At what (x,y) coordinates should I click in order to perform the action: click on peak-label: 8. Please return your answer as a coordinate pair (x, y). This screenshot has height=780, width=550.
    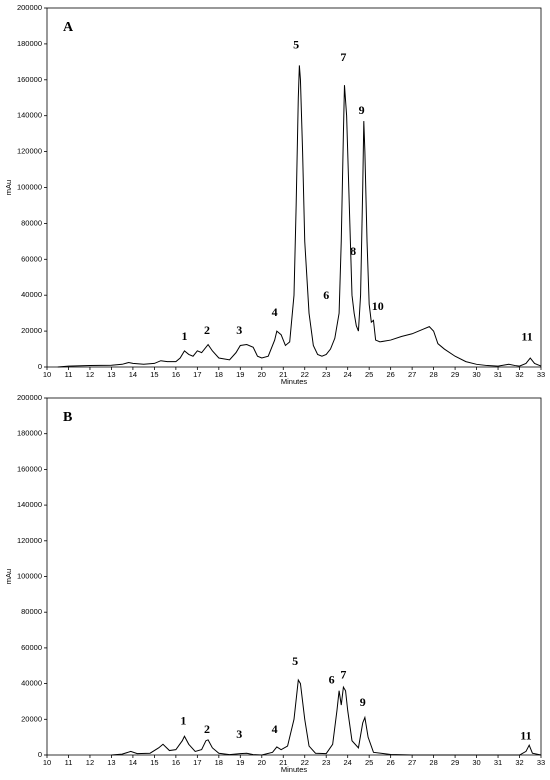
    Looking at the image, I should click on (353, 251).